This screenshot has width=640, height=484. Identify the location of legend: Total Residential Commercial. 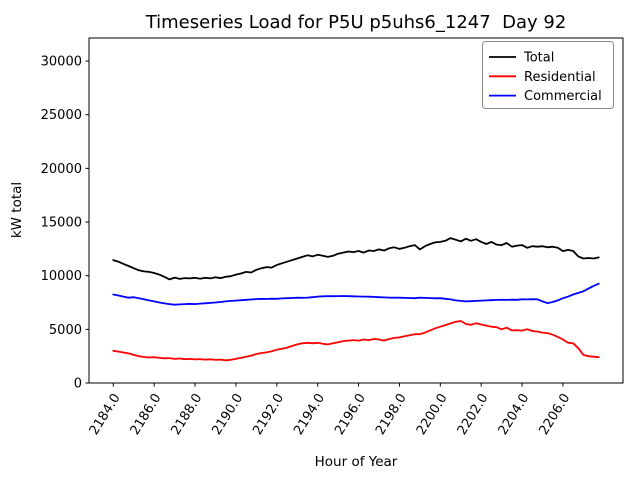
(548, 75).